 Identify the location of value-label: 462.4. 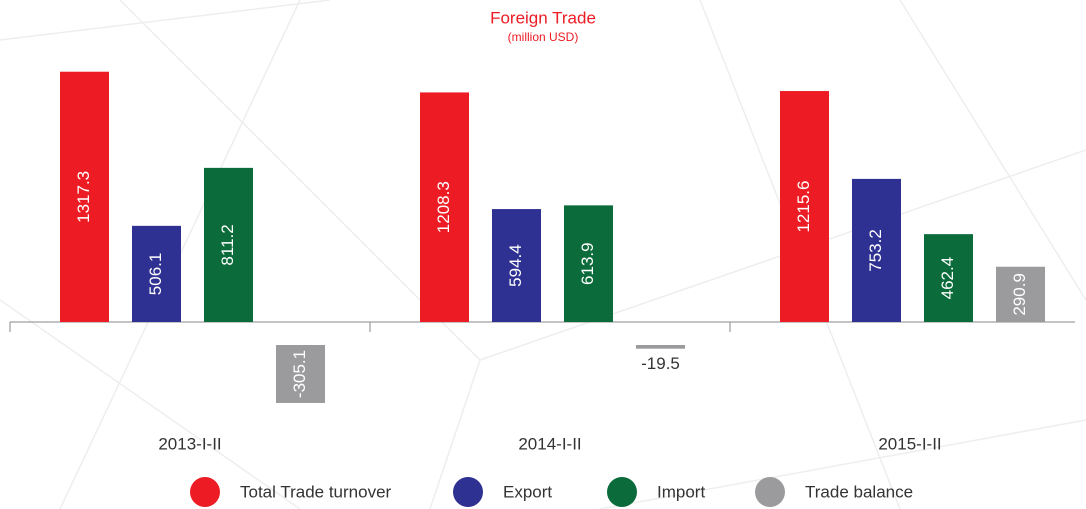
(947, 278).